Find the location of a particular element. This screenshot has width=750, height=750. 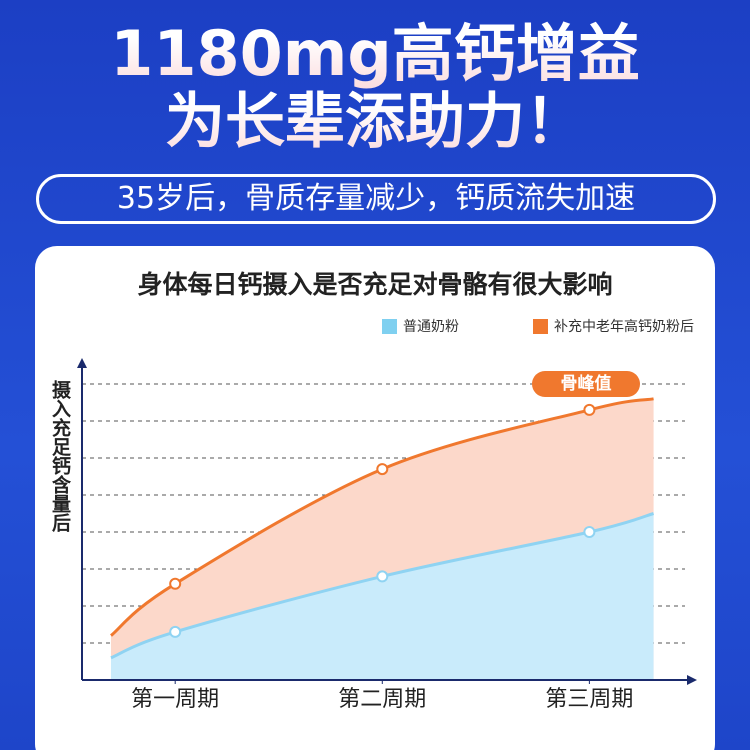

annotation: 骨峰值 is located at coordinates (586, 383).